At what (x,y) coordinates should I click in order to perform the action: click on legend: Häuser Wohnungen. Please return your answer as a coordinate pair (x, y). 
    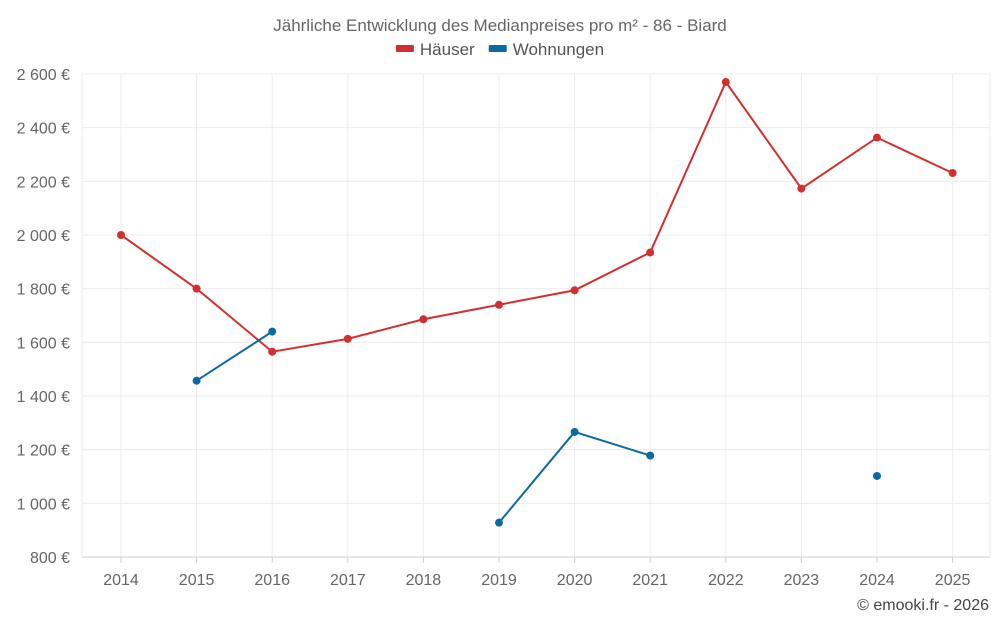
    Looking at the image, I should click on (499, 49).